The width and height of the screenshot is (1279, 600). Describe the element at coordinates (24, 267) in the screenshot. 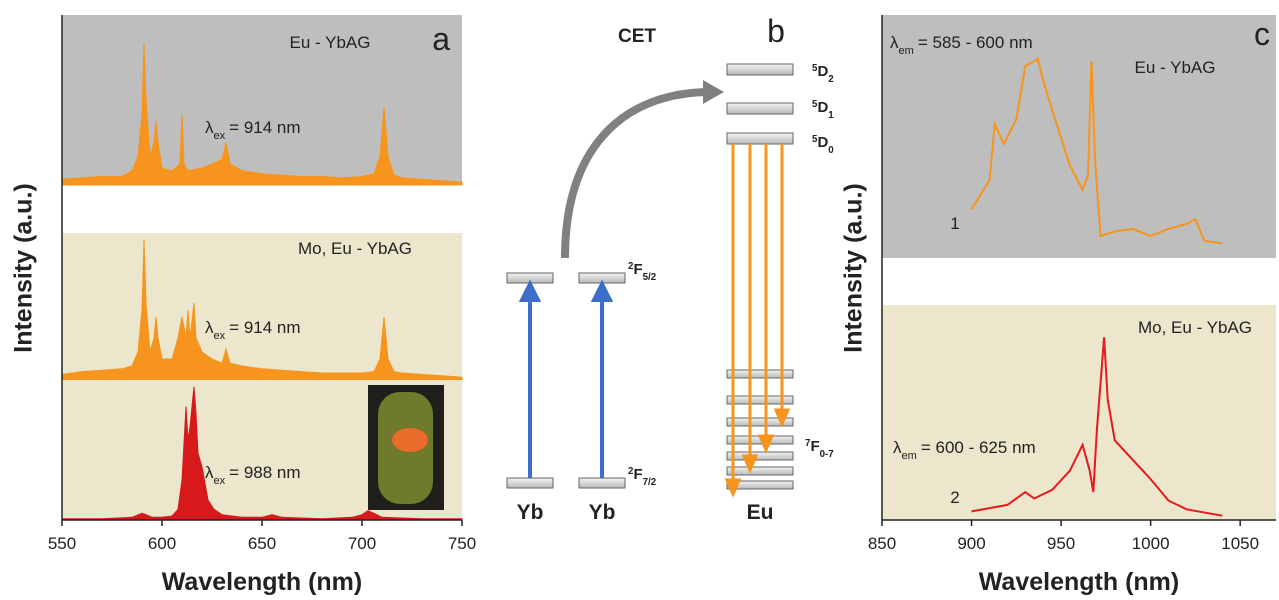

I see `y-axis-label: Intensity (a.u.)` at that location.